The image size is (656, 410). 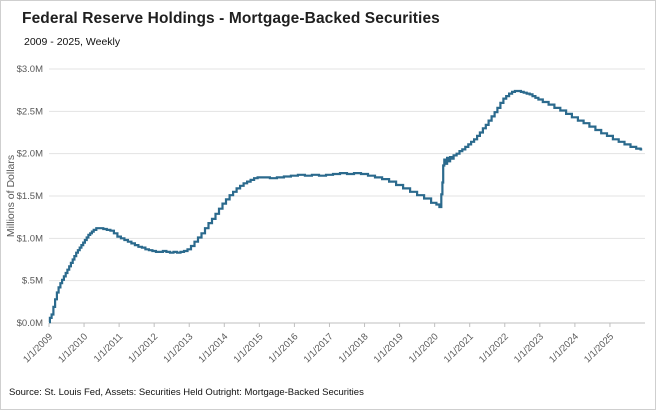 What do you see at coordinates (213, 348) in the screenshot?
I see `x-tick-label: 1/1/2014` at bounding box center [213, 348].